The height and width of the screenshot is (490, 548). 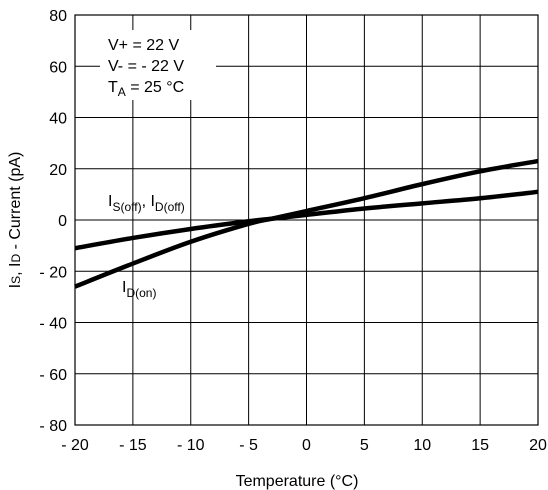 I want to click on conditions-box, so click(x=158, y=65).